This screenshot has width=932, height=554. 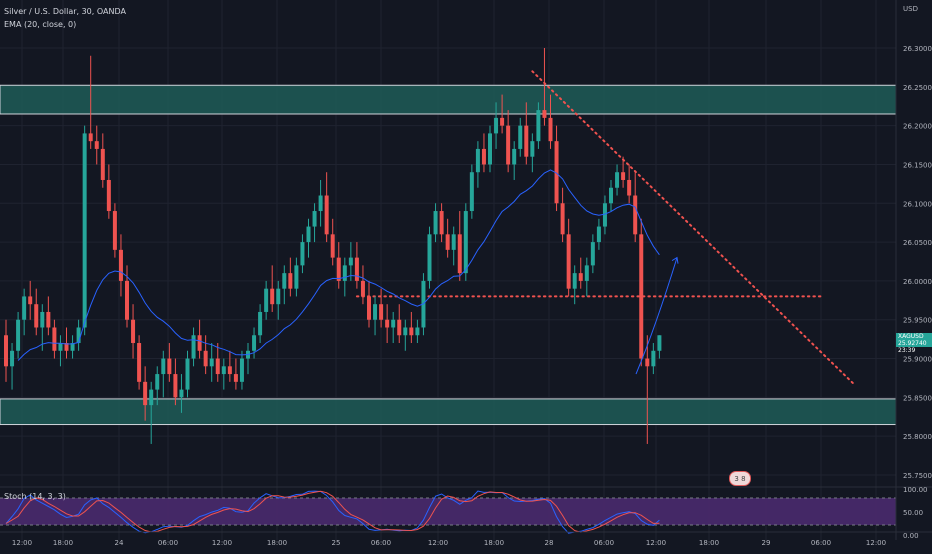 I want to click on stoch-d-line, so click(x=332, y=511).